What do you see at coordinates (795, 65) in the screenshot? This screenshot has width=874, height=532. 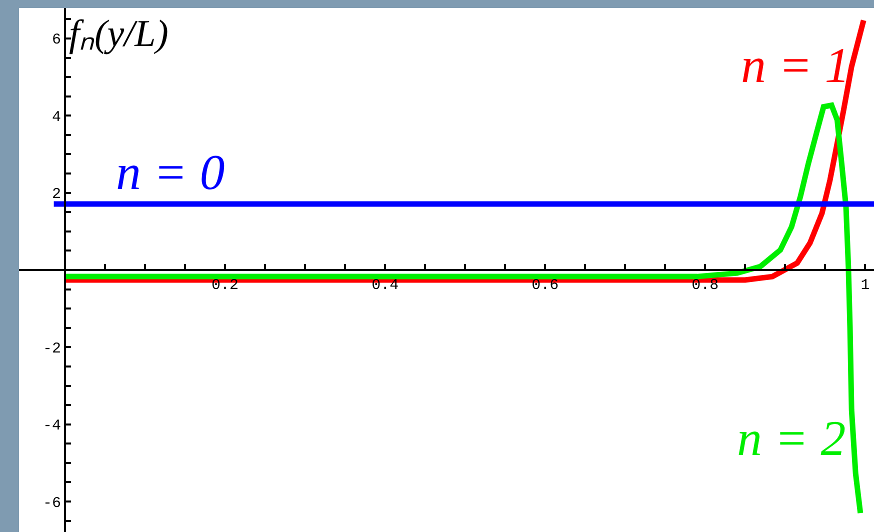 I see `series-label: n = 1` at bounding box center [795, 65].